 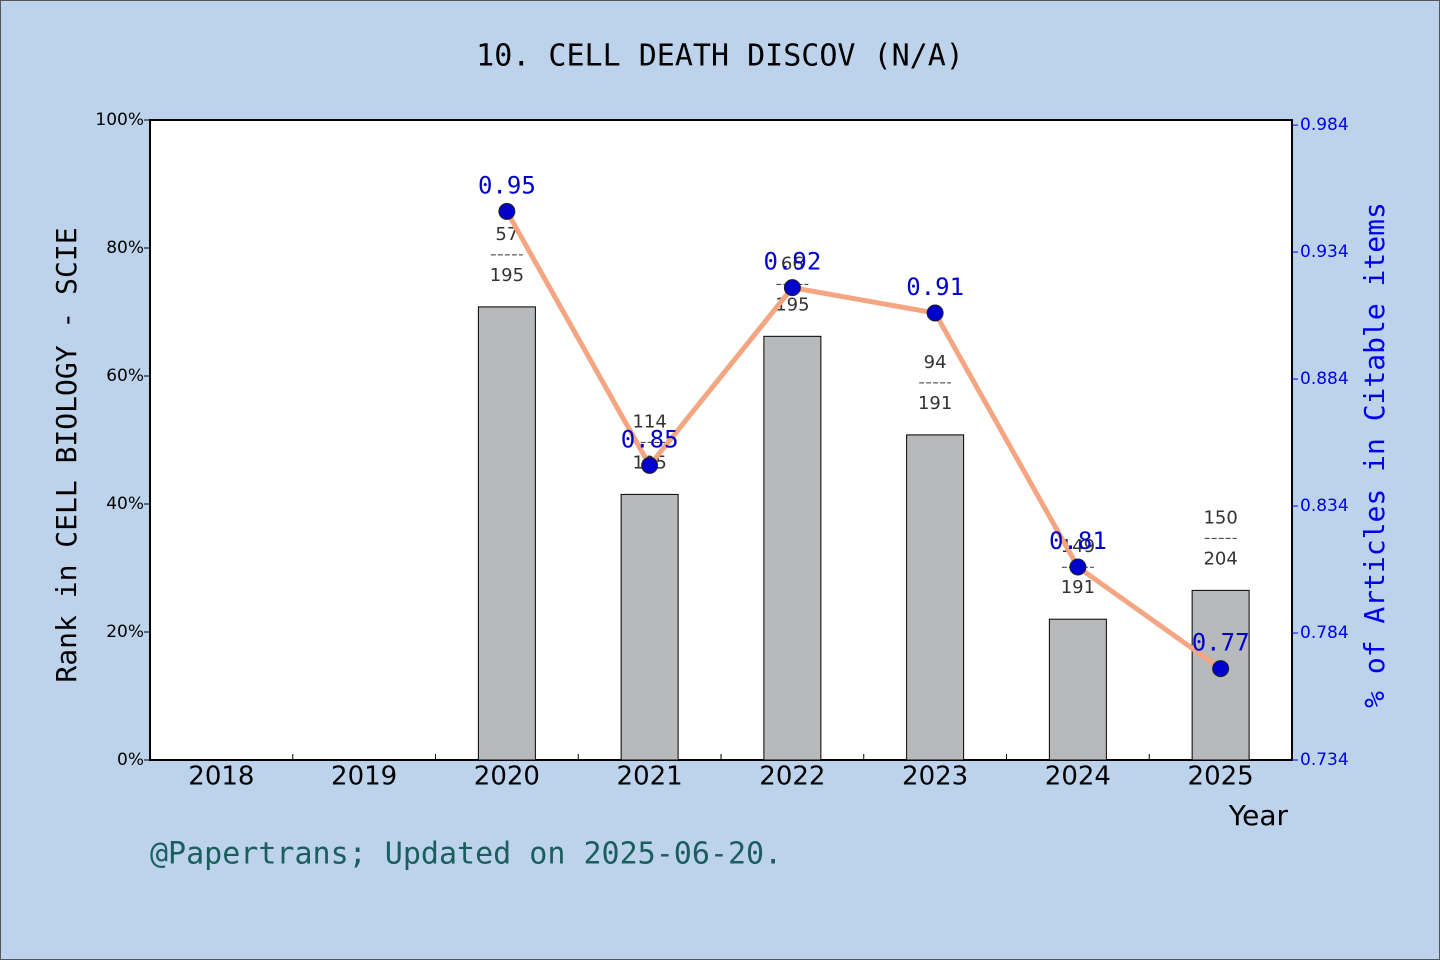 What do you see at coordinates (1324, 760) in the screenshot?
I see `y2-tick-label: 0.734` at bounding box center [1324, 760].